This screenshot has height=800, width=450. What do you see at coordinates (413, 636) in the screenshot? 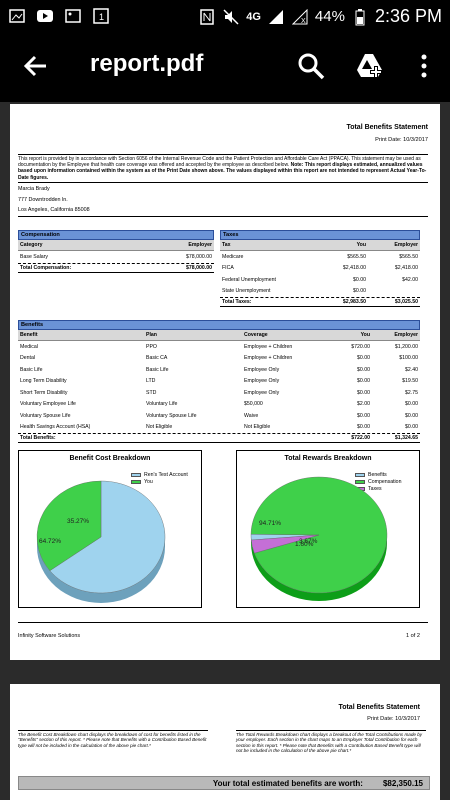
I see `page-number: 1 of 2` at bounding box center [413, 636].